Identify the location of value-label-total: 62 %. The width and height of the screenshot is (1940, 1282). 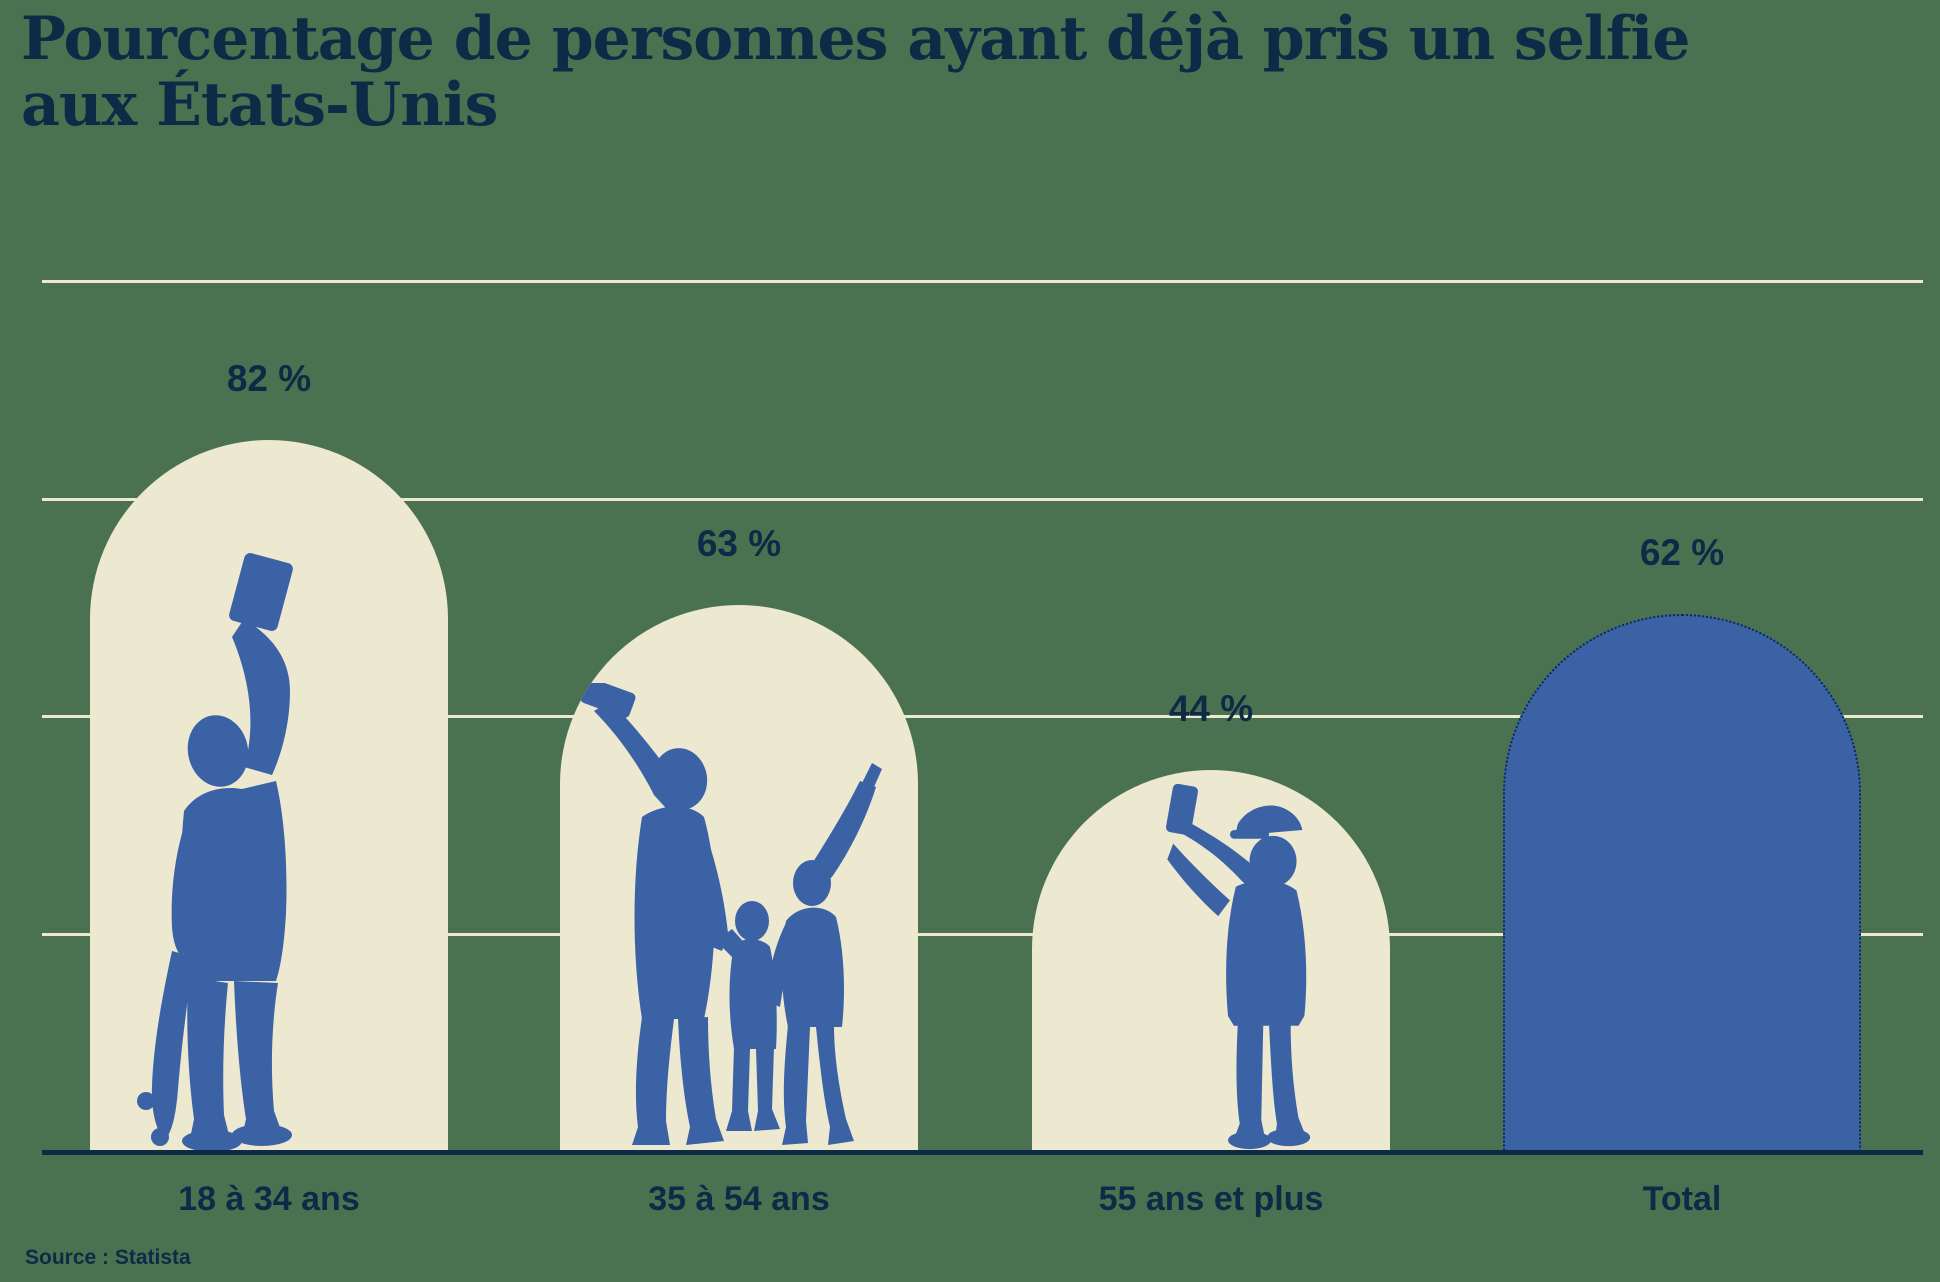
(1682, 552).